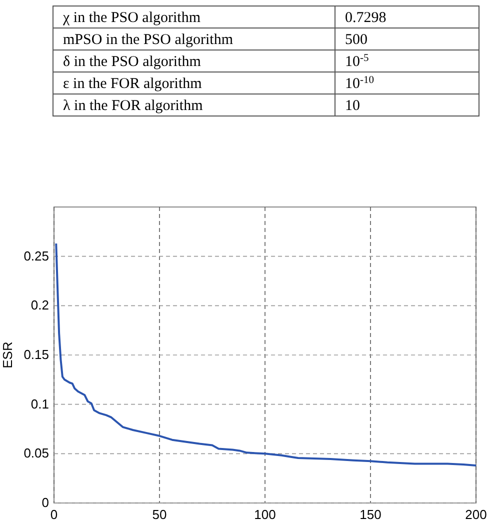 The width and height of the screenshot is (489, 521). What do you see at coordinates (132, 62) in the screenshot?
I see `text: δ in the PSO algorithm` at bounding box center [132, 62].